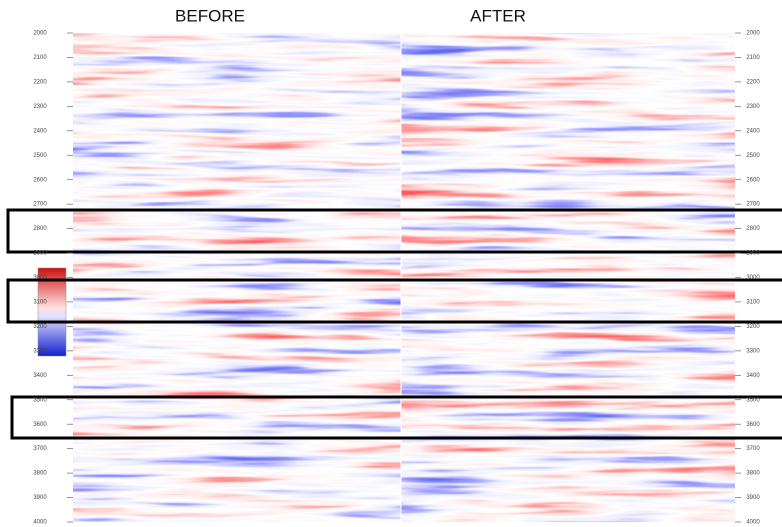 The image size is (782, 527). Describe the element at coordinates (498, 15) in the screenshot. I see `panel-title: AFTER` at that location.